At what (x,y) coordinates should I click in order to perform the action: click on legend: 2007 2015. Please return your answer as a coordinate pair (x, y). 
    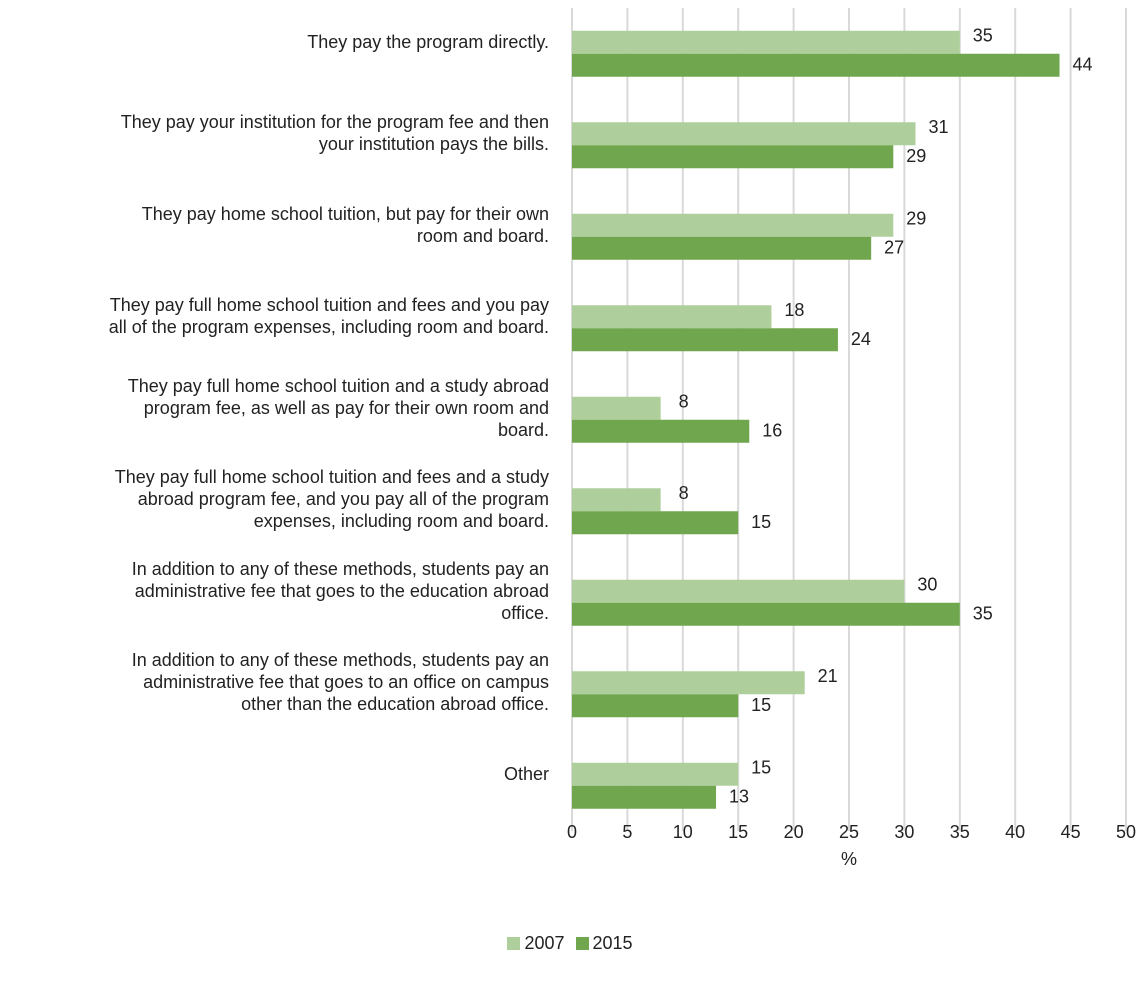
    Looking at the image, I should click on (570, 943).